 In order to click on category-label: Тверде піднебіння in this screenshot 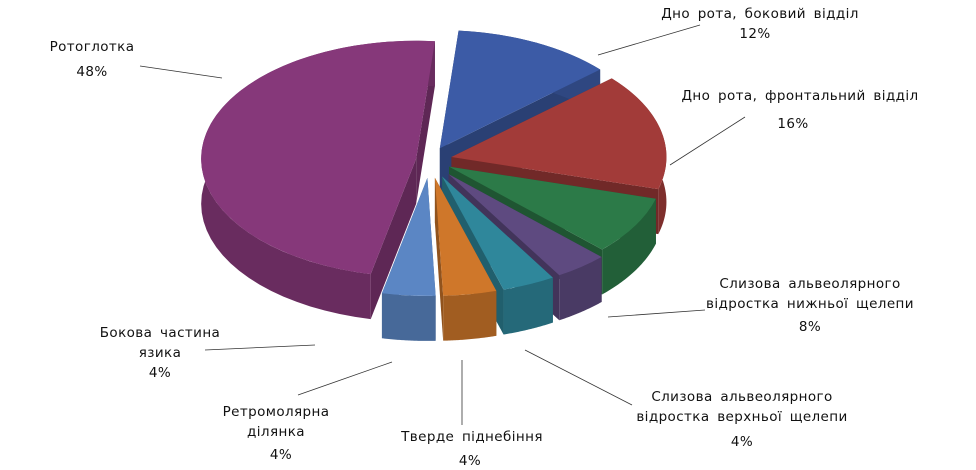, I will do `click(472, 437)`.